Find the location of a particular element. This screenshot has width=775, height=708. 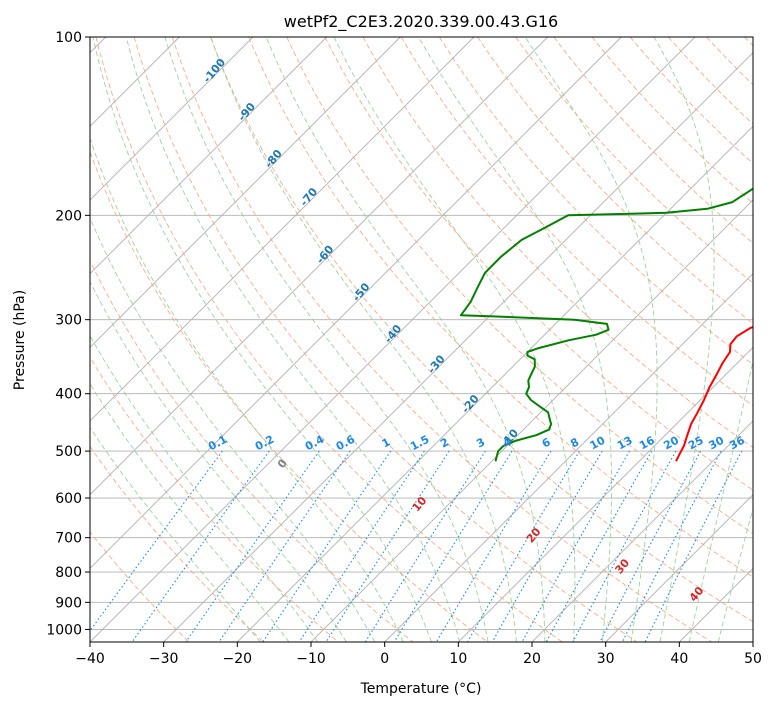

x-tick-label: 50 is located at coordinates (753, 659).